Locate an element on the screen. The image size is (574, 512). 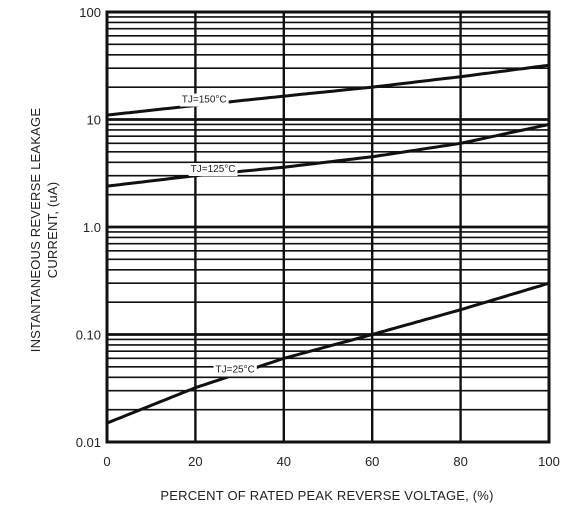
x-tick-label: 0 is located at coordinates (106, 461).